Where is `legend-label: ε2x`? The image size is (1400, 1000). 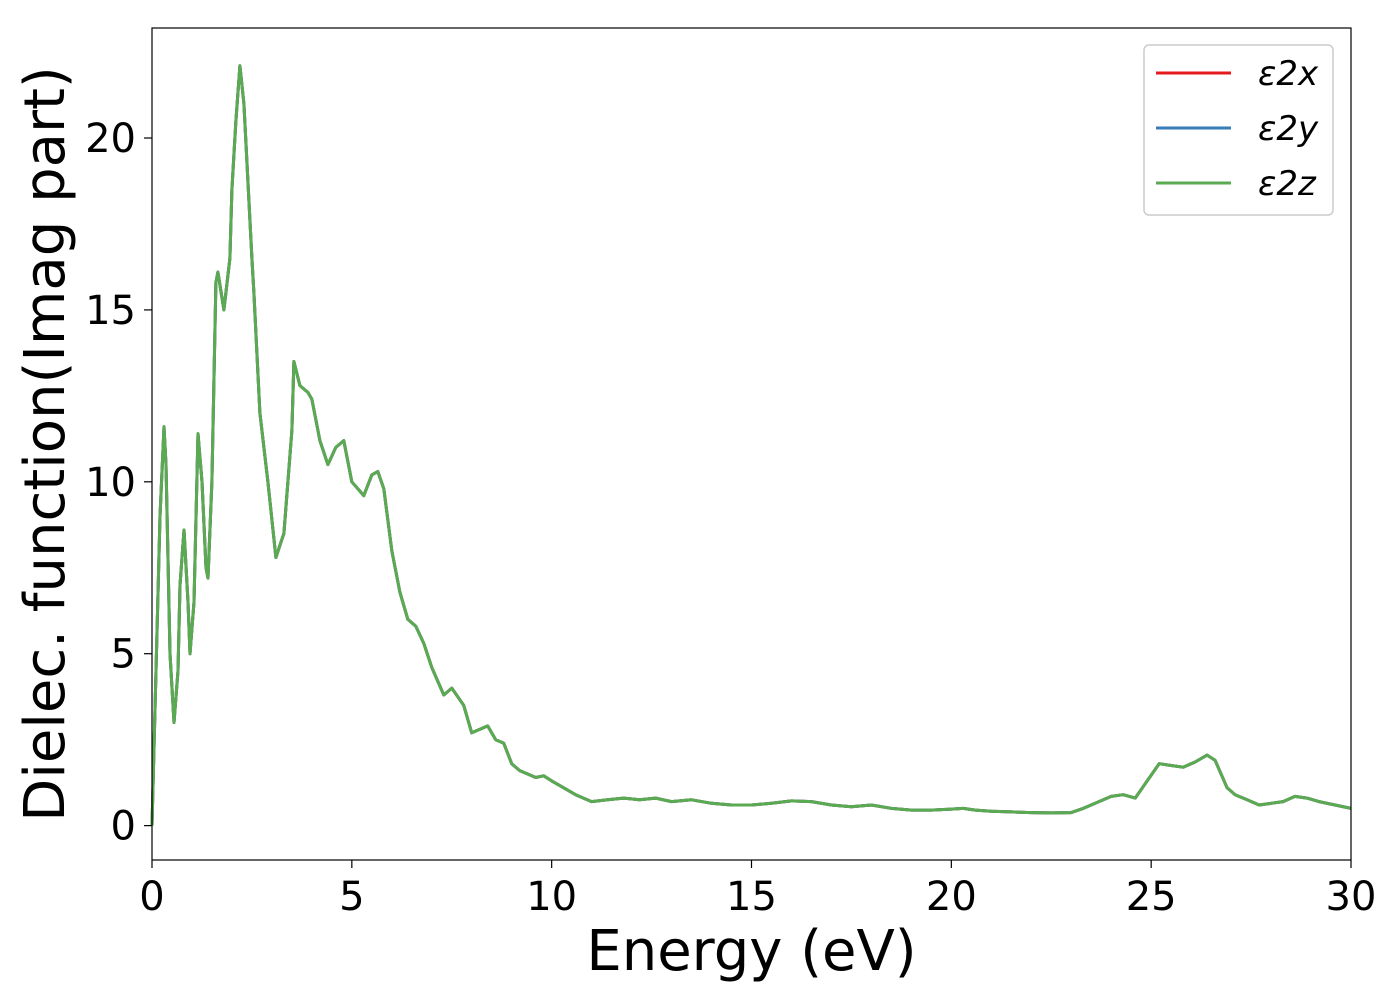 legend-label: ε2x is located at coordinates (1288, 74).